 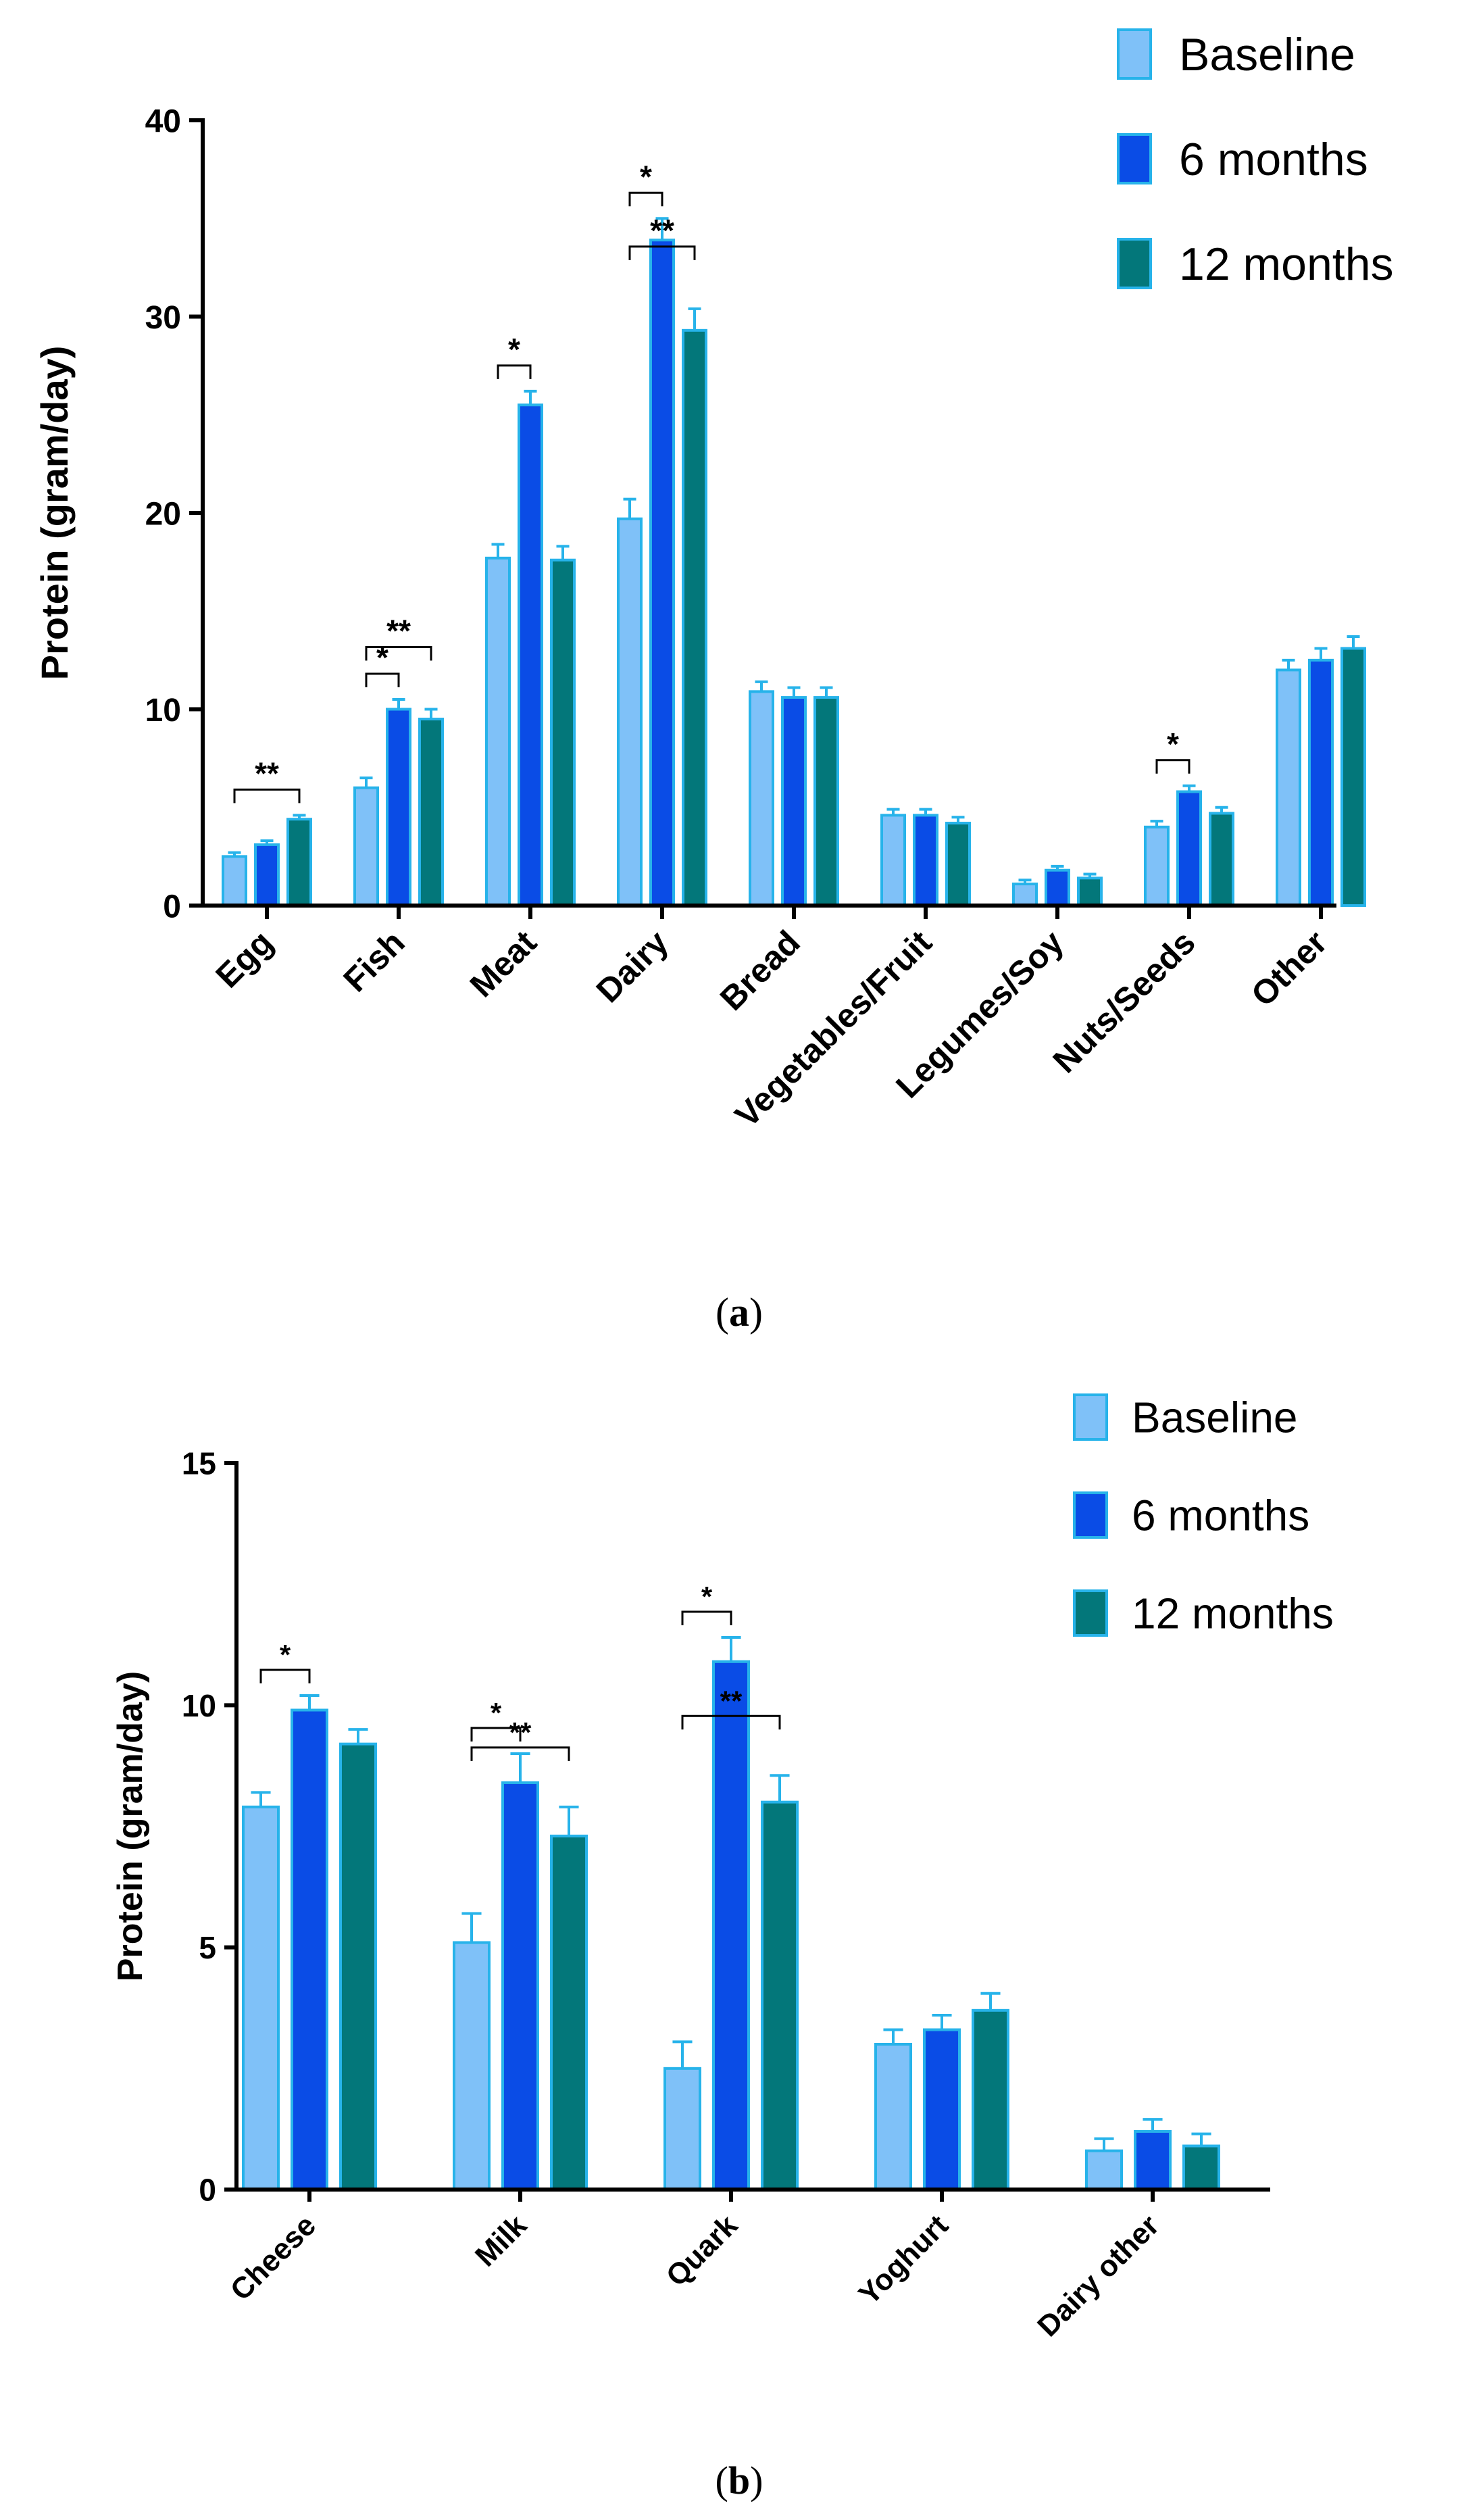 What do you see at coordinates (520, 1986) in the screenshot?
I see `bar-milk-6-months` at bounding box center [520, 1986].